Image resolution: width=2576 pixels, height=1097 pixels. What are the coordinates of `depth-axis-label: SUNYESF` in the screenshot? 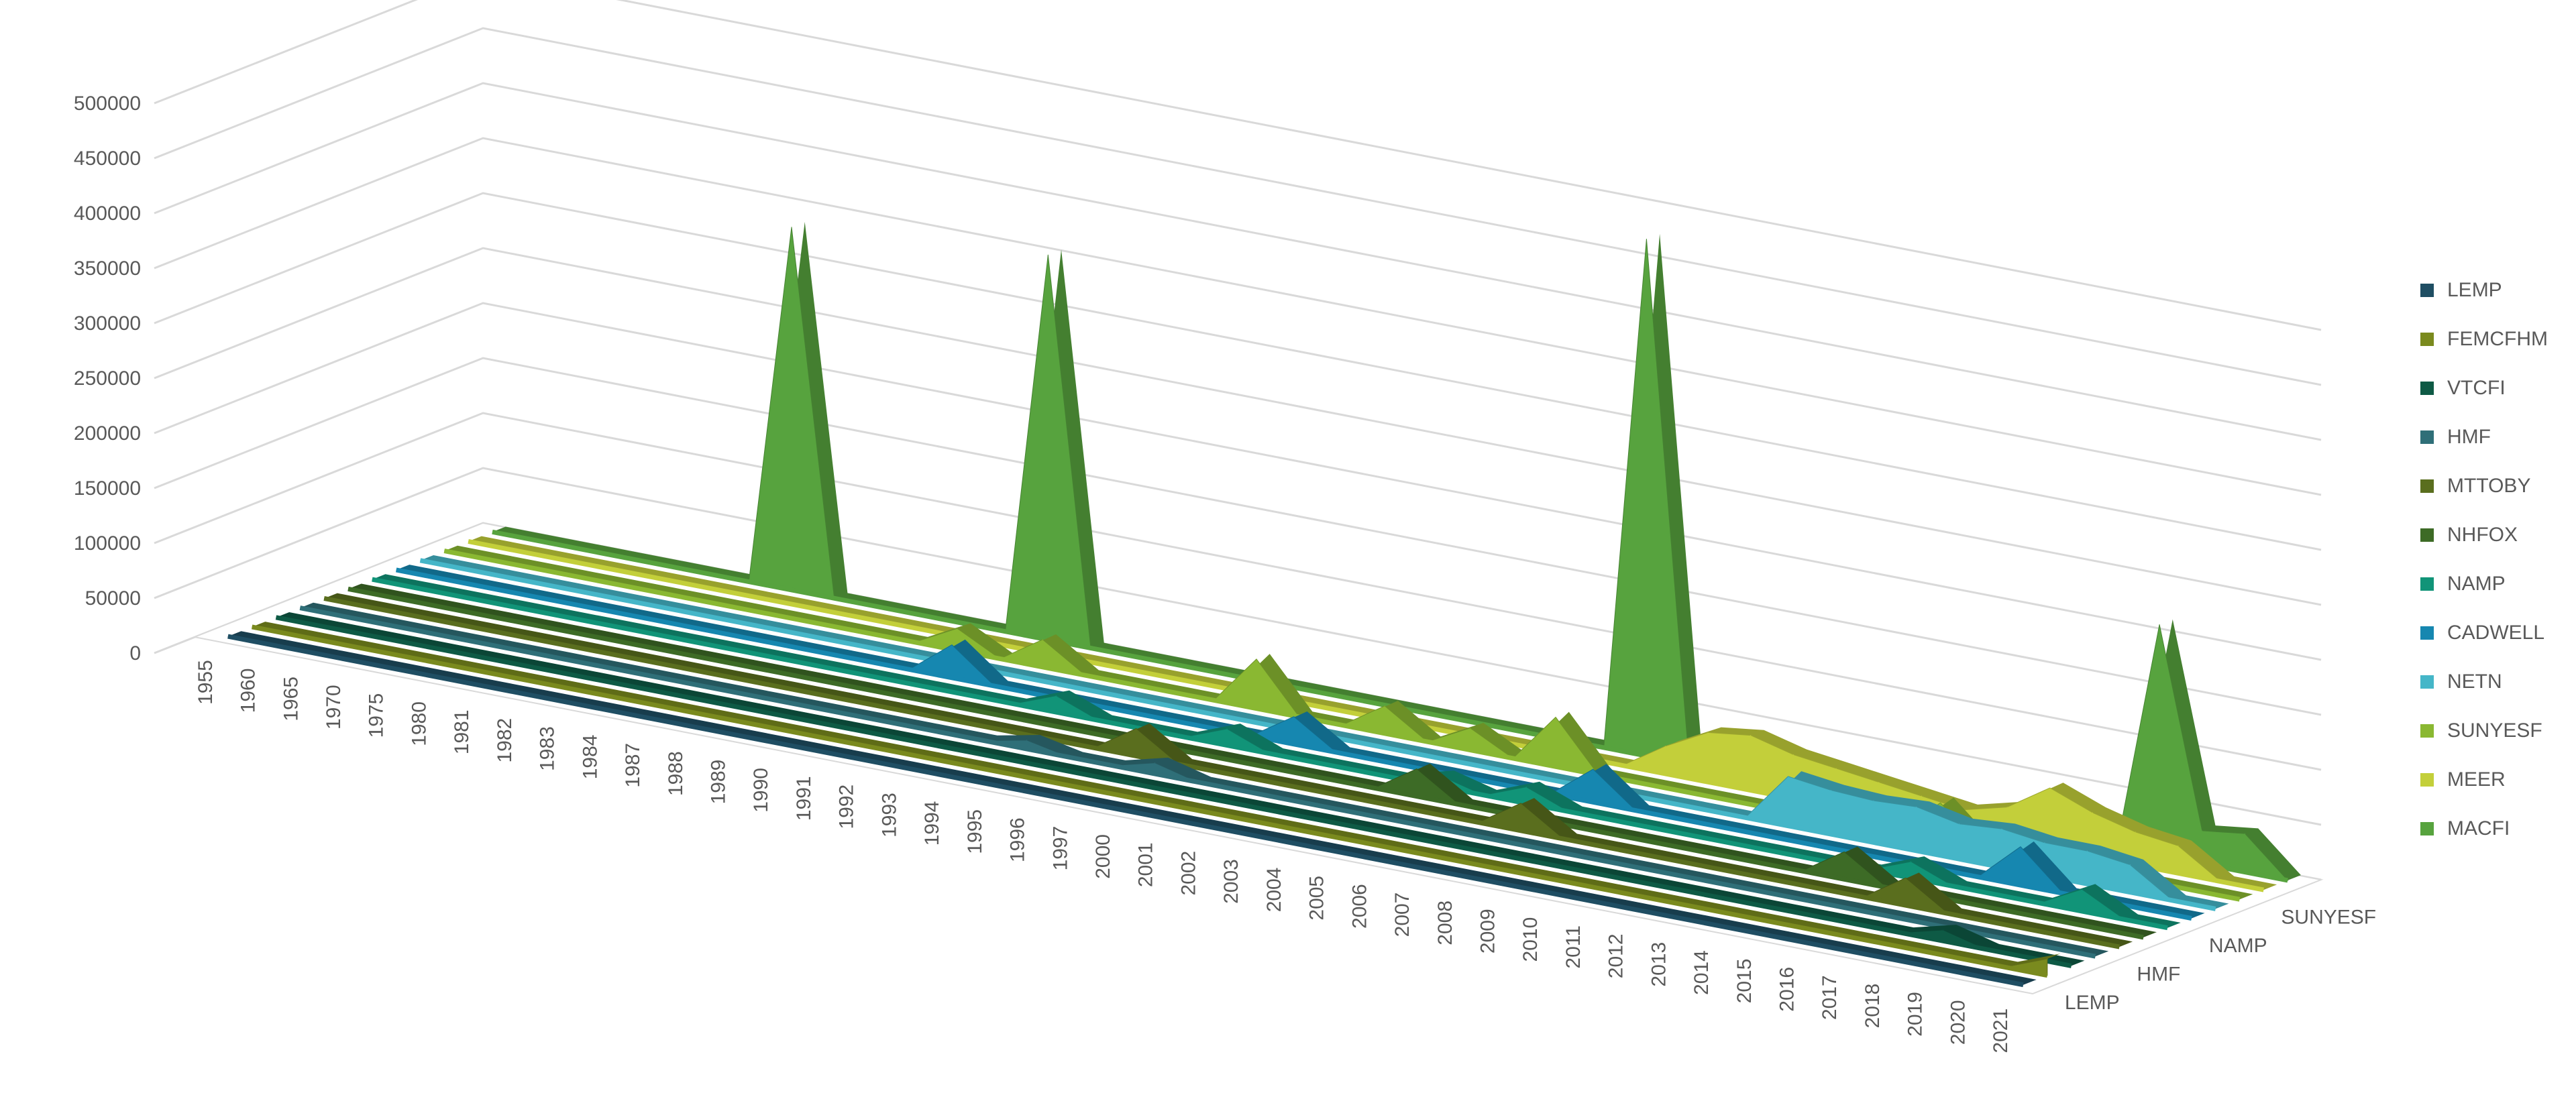 It's located at (2328, 917).